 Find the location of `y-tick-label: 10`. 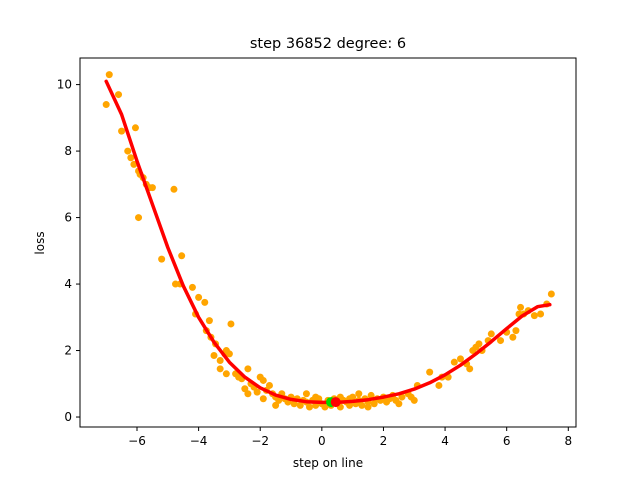

y-tick-label: 10 is located at coordinates (64, 85).